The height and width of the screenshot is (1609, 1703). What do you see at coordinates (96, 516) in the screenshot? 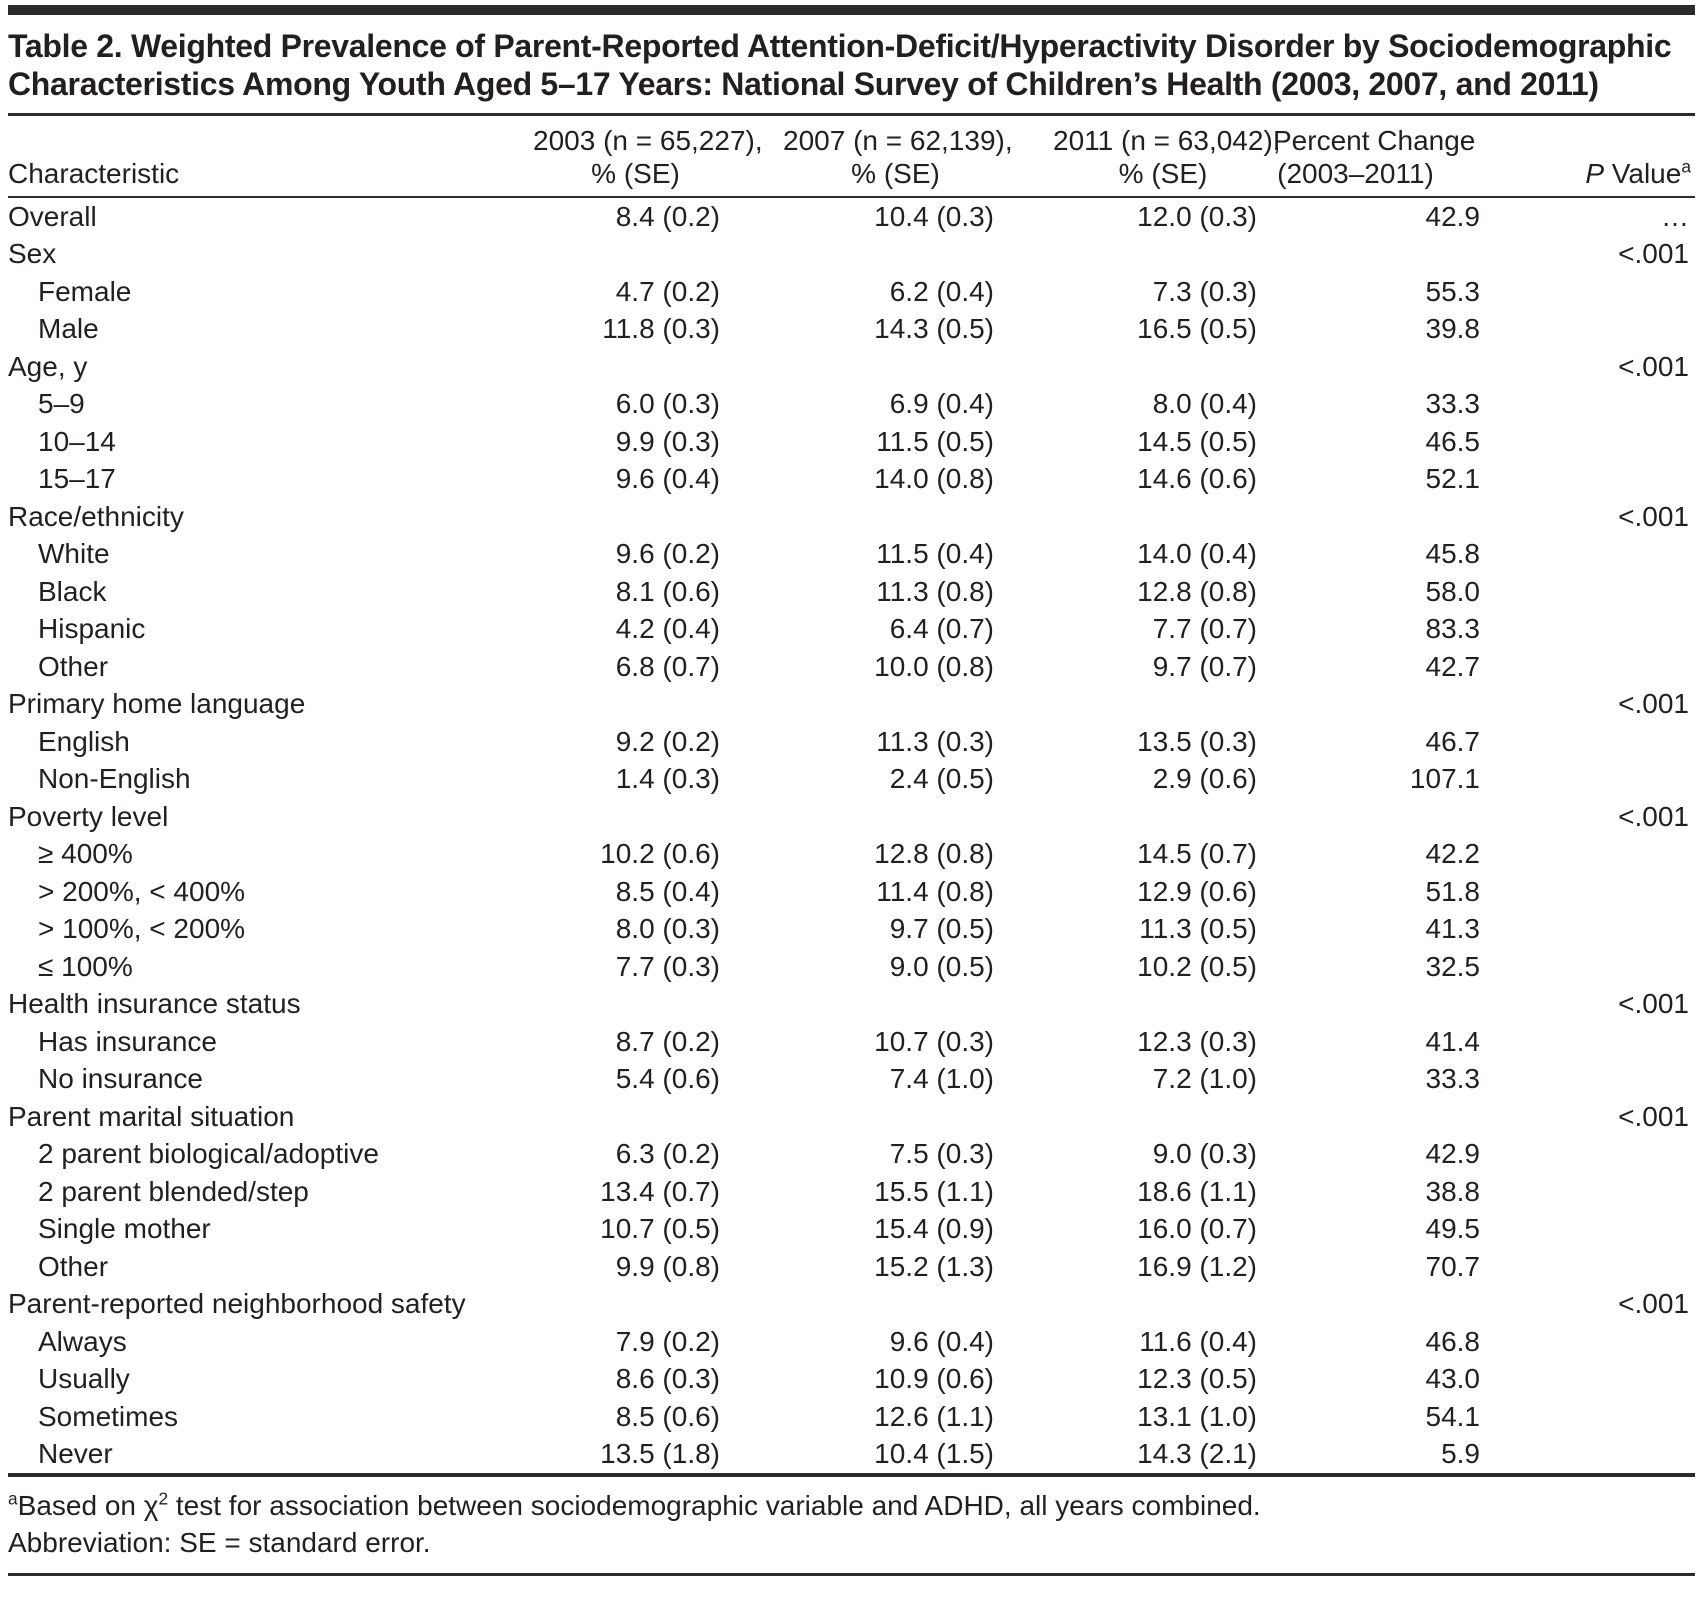
I see `cell-characteristic: Race/ethnicity` at bounding box center [96, 516].